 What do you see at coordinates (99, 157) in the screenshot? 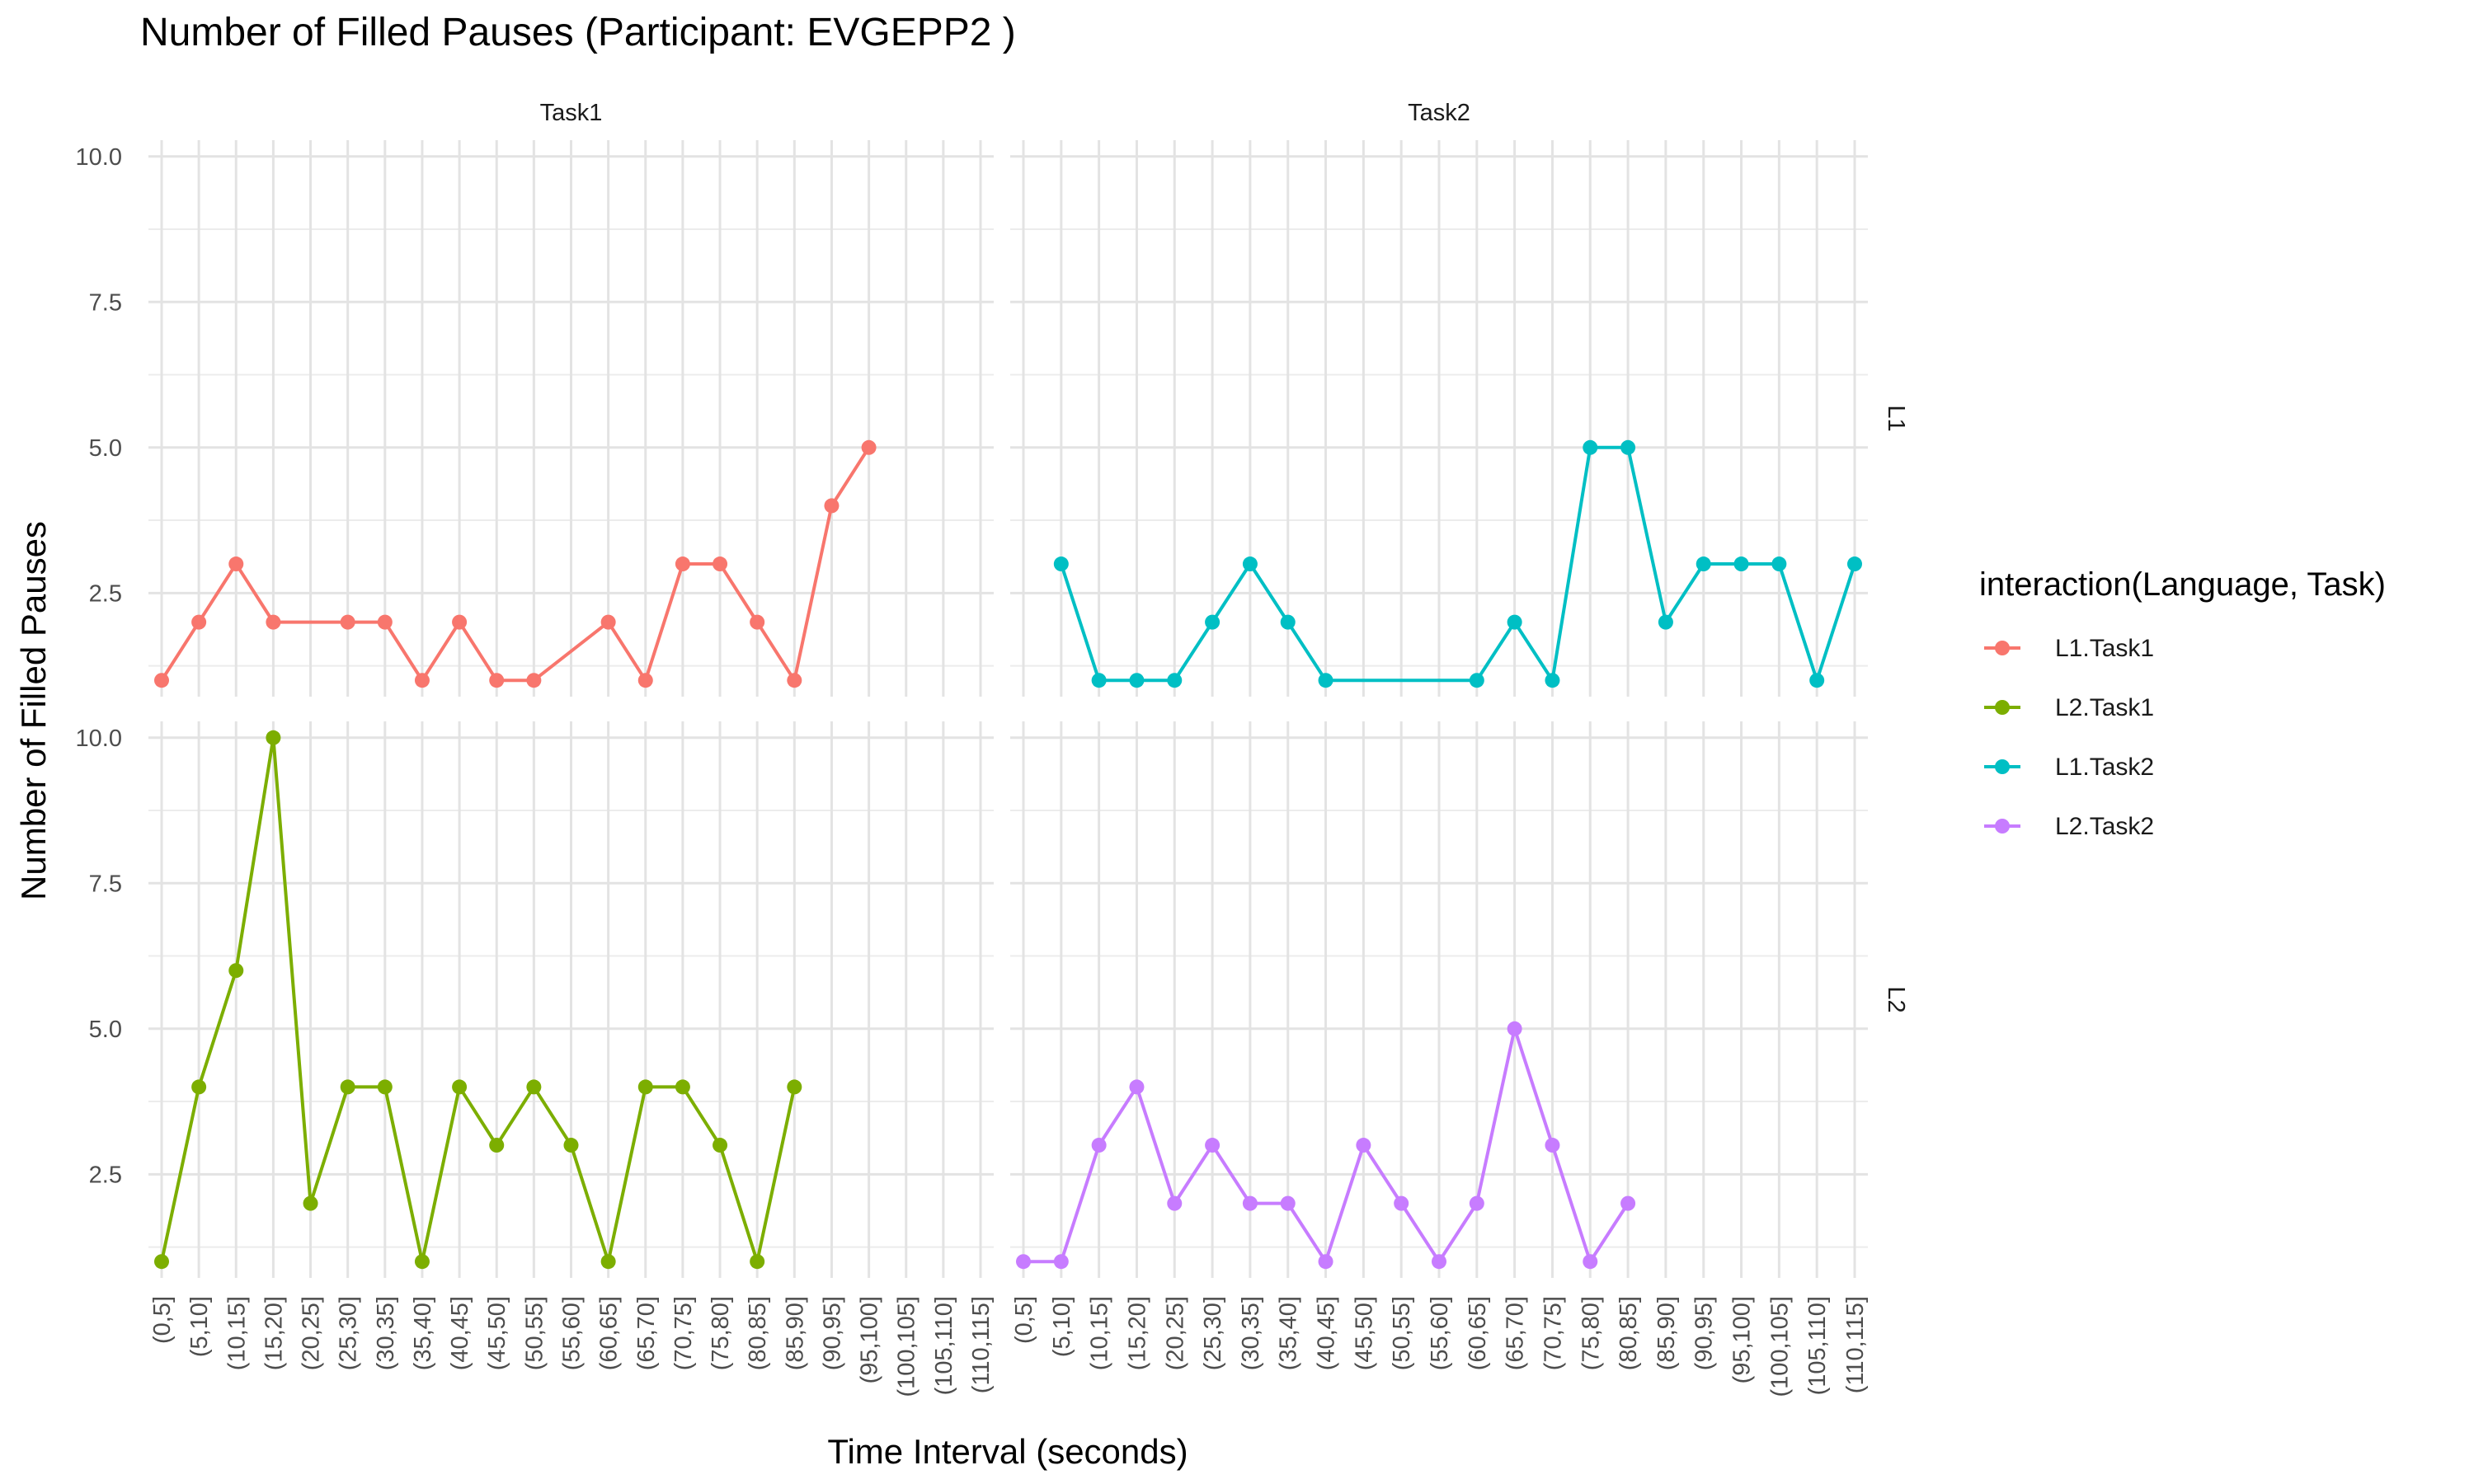
I see `y-tick-label: 10.0` at bounding box center [99, 157].